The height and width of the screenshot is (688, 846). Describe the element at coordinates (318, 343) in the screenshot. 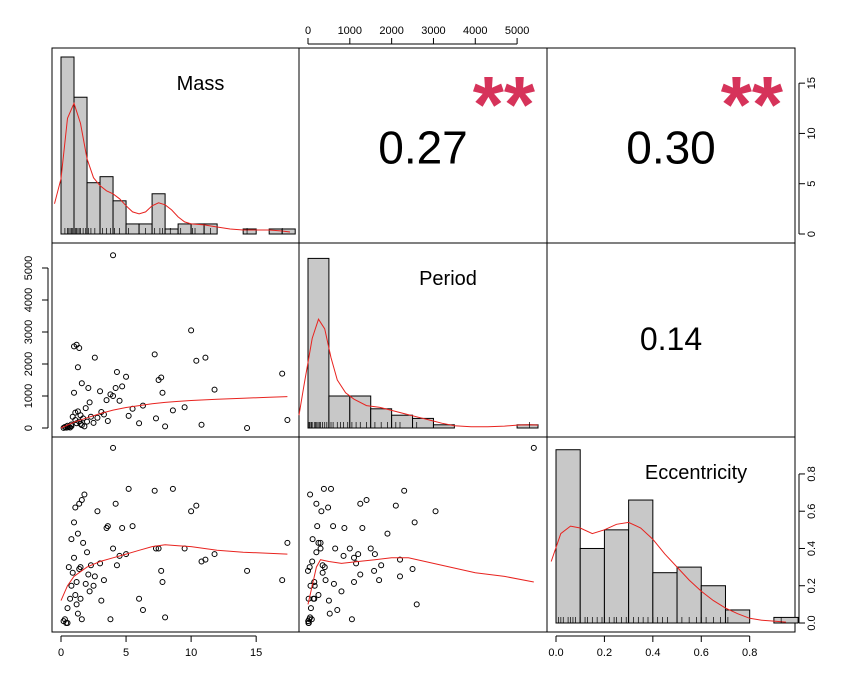

I see `hist-bar-period` at that location.